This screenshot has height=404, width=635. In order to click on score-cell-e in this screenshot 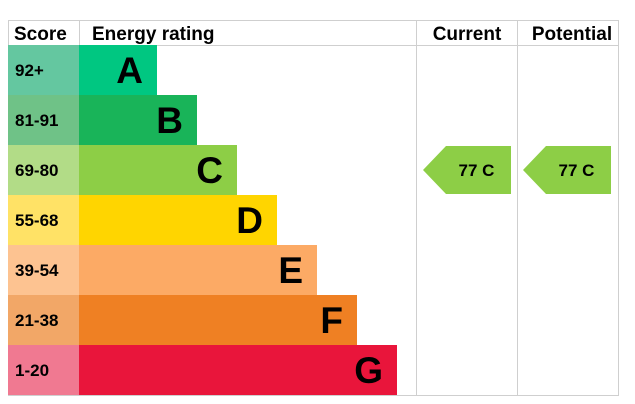, I will do `click(43, 270)`.